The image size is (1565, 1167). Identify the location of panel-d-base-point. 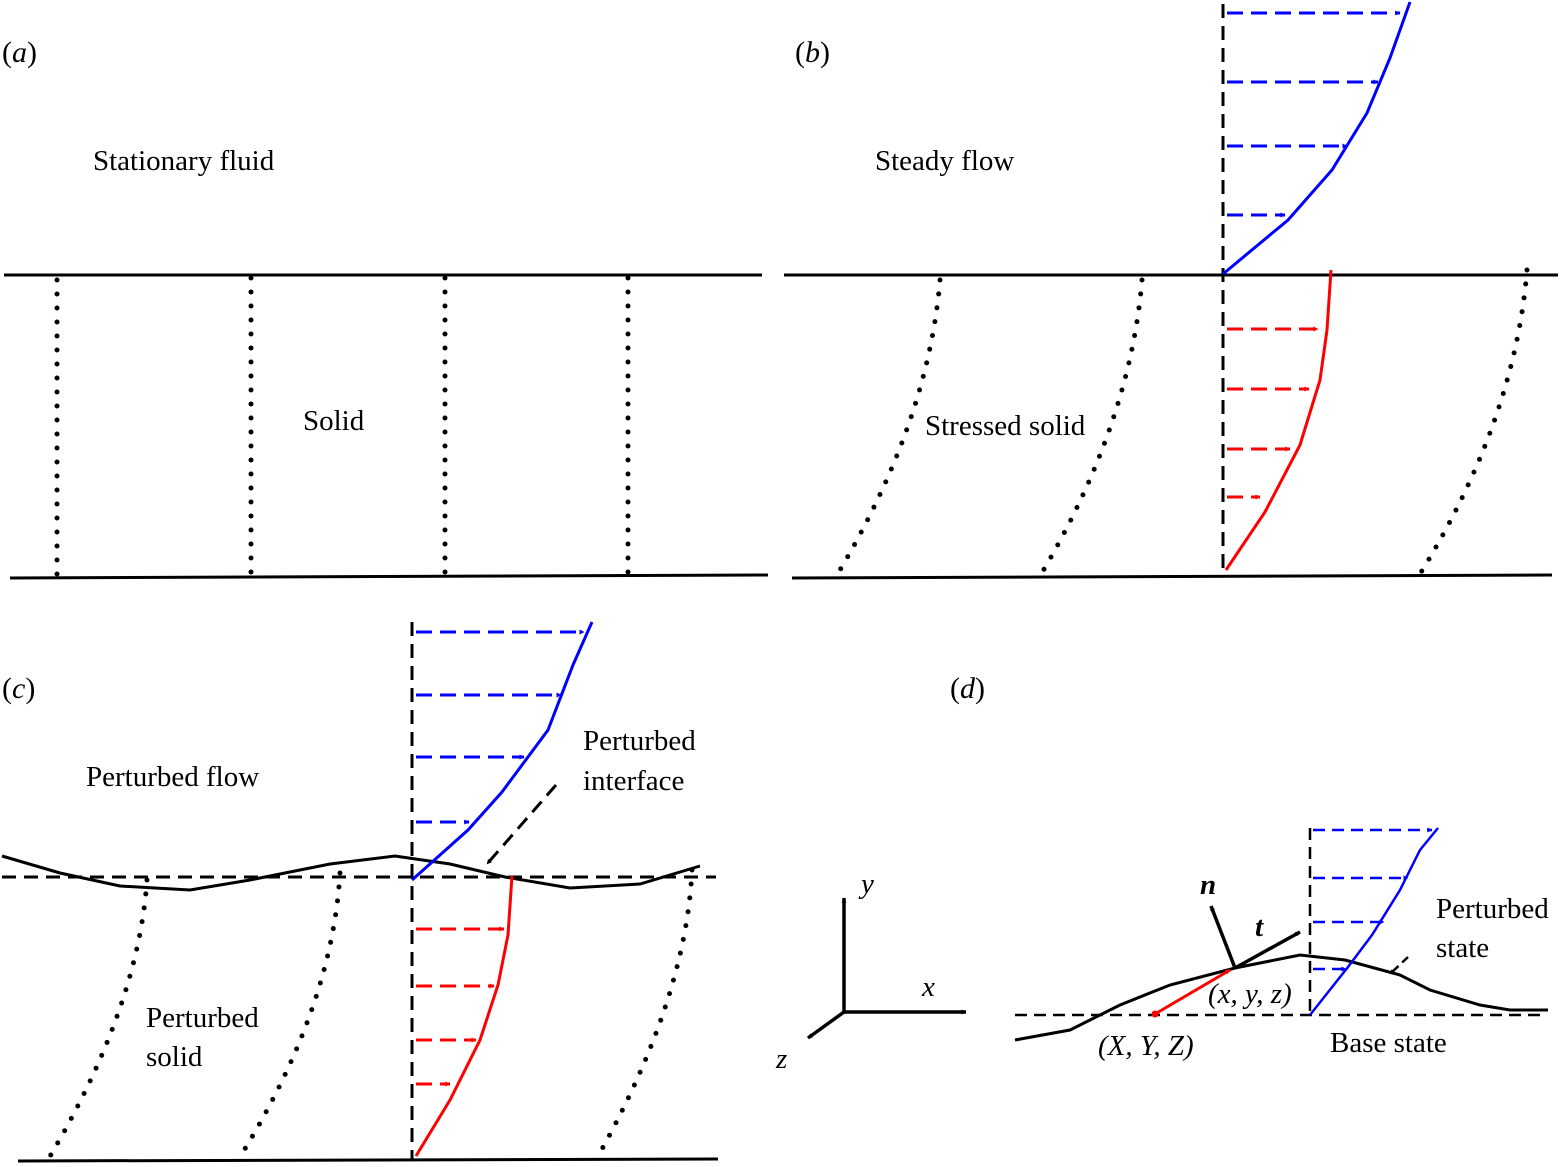
(1155, 1014).